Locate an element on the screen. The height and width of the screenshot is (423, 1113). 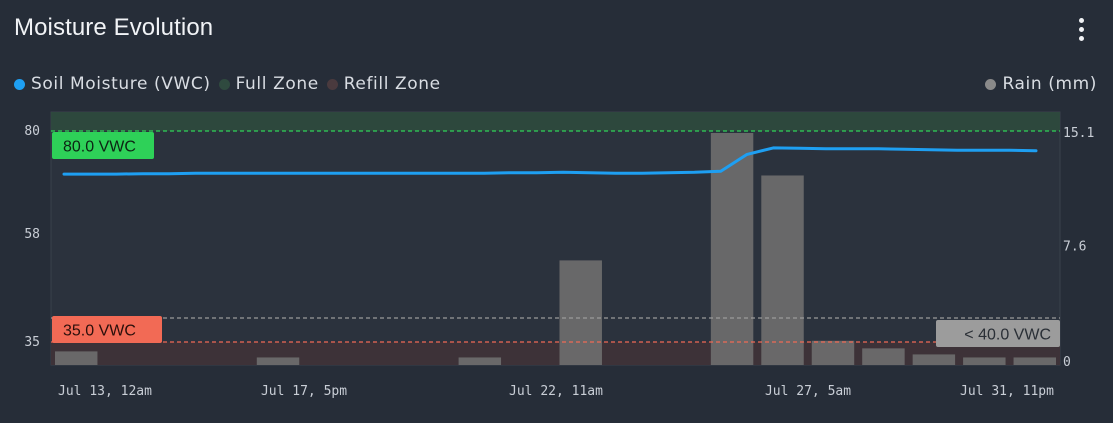
full-zone-band is located at coordinates (555, 121).